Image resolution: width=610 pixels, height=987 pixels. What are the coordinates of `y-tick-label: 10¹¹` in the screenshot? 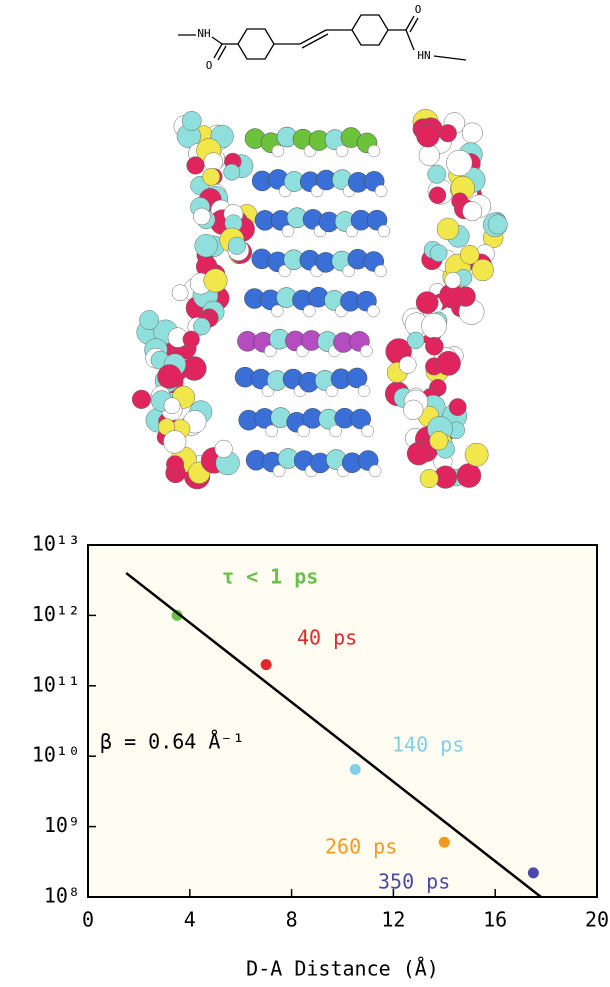 It's located at (56, 684).